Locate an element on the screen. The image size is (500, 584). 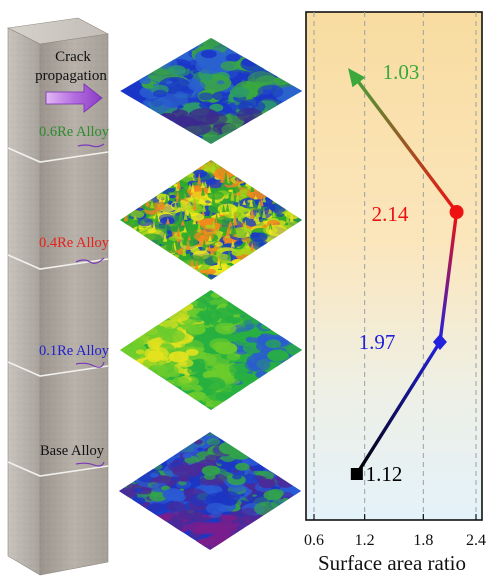
data-label-3: 1.03 is located at coordinates (401, 72).